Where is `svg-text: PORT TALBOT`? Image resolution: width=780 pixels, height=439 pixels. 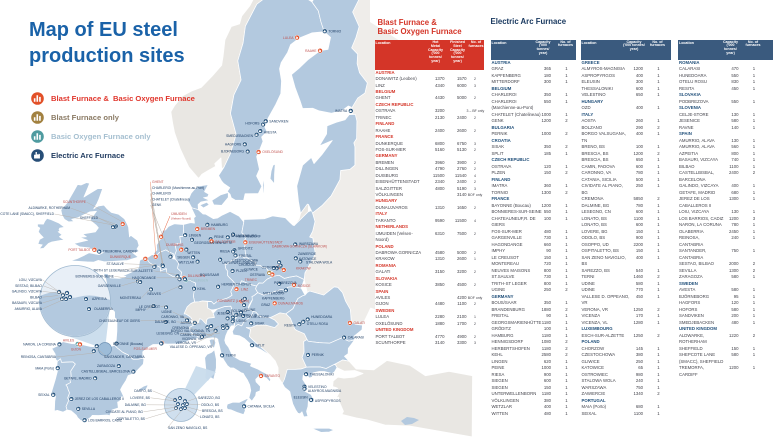
svg-text: PORT TALBOT is located at coordinates (79, 250).